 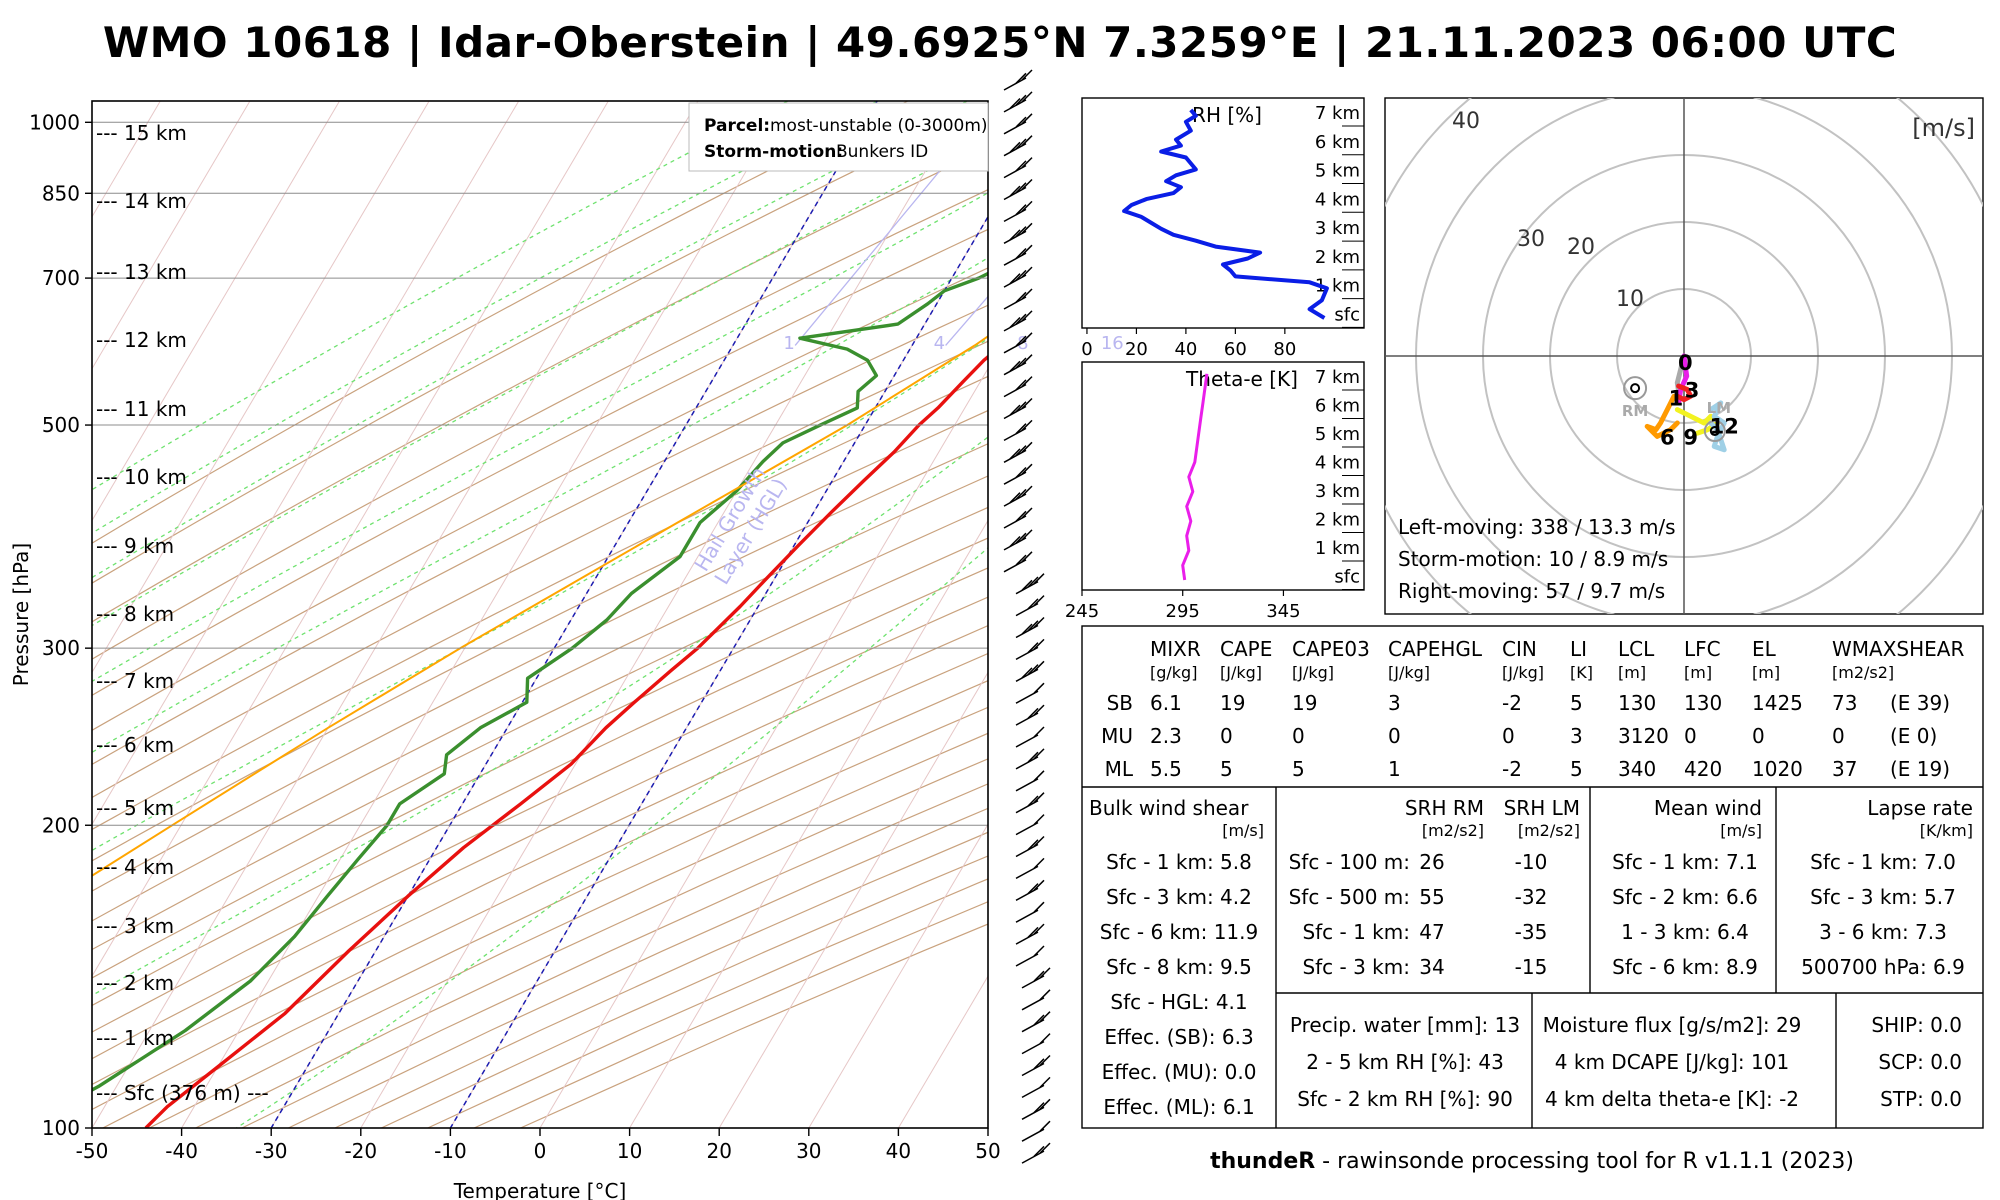 What do you see at coordinates (141, 409) in the screenshot?
I see `height-label: --- 11 km` at bounding box center [141, 409].